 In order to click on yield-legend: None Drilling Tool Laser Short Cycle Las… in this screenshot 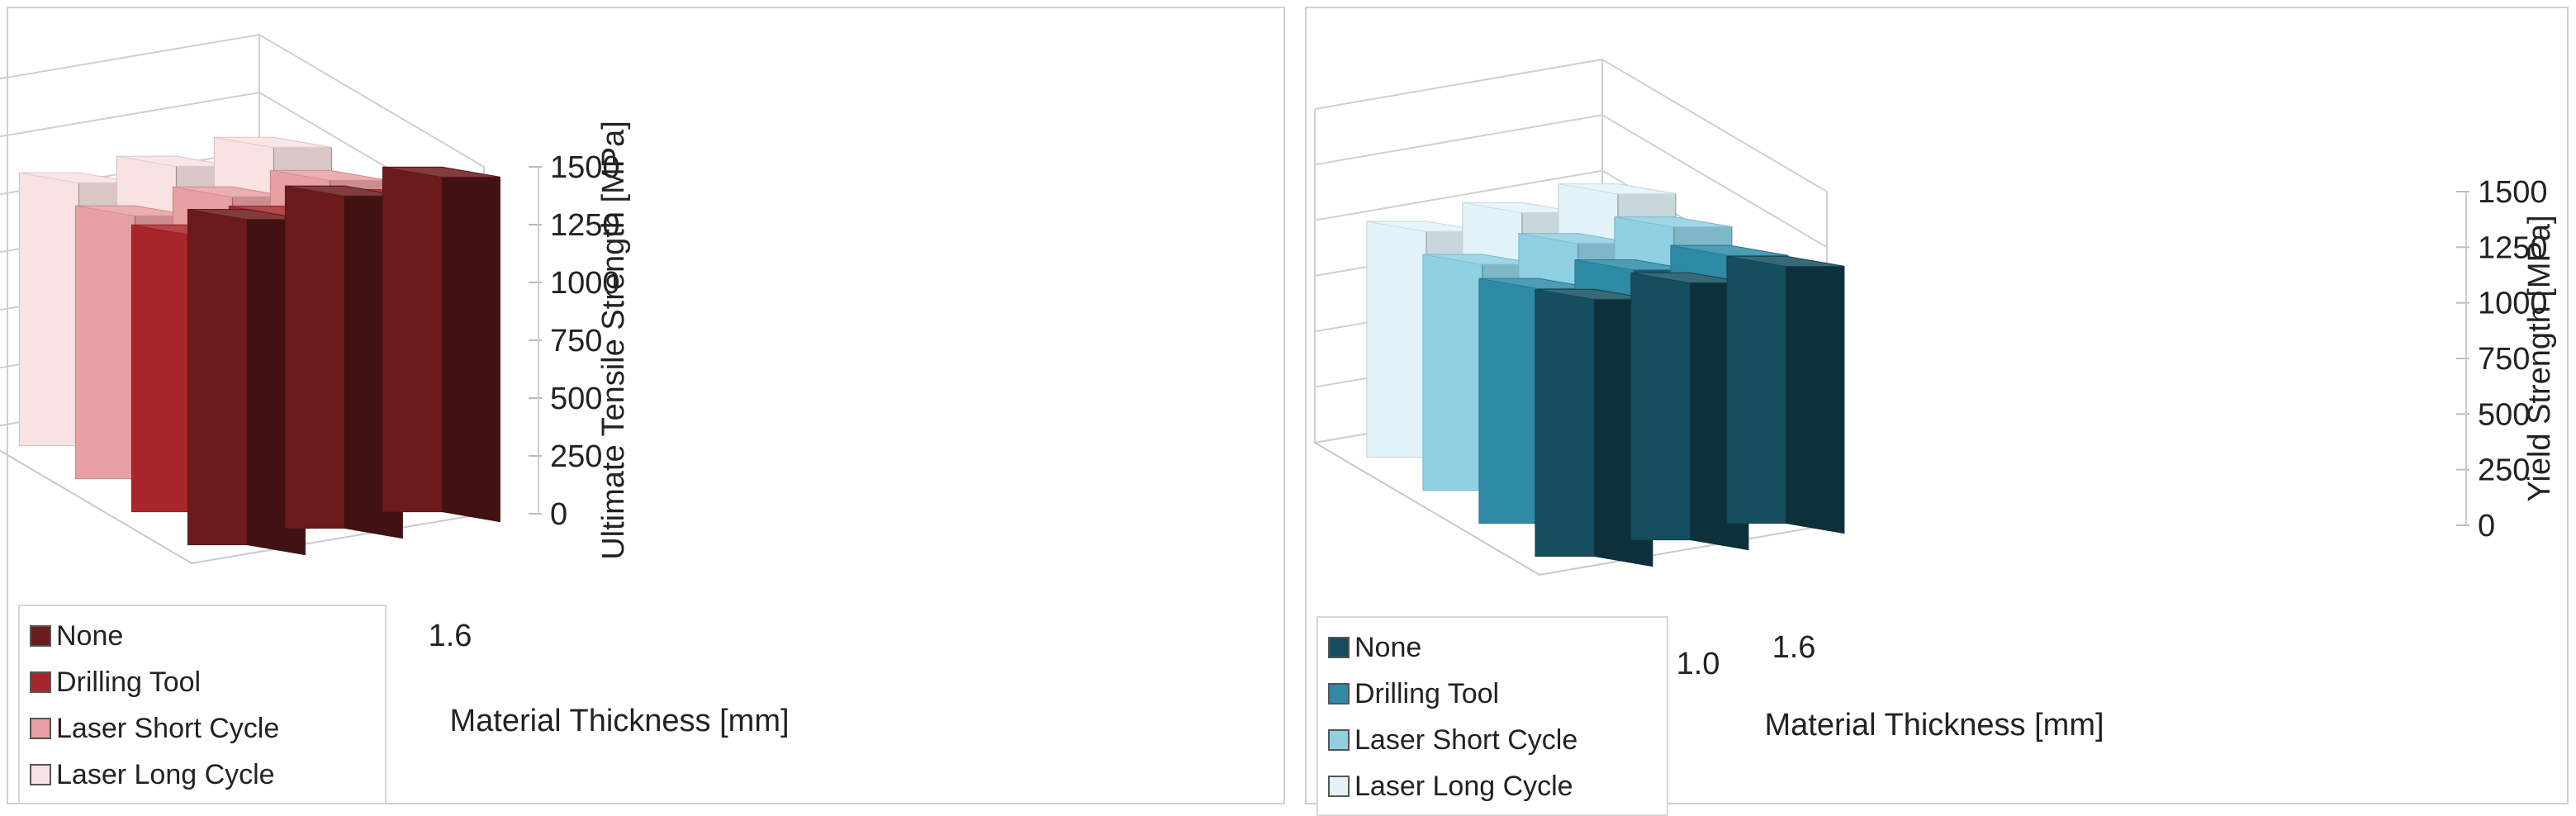, I will do `click(1492, 716)`.